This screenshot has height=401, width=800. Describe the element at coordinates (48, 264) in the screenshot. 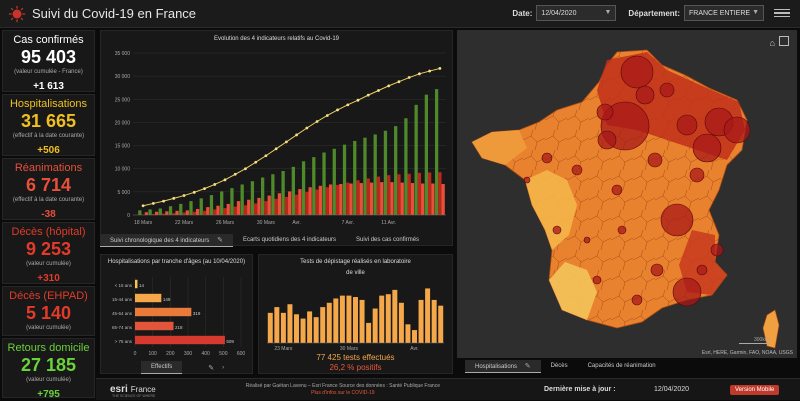

I see `indicator-subtitle: (valeur cumulée)` at that location.